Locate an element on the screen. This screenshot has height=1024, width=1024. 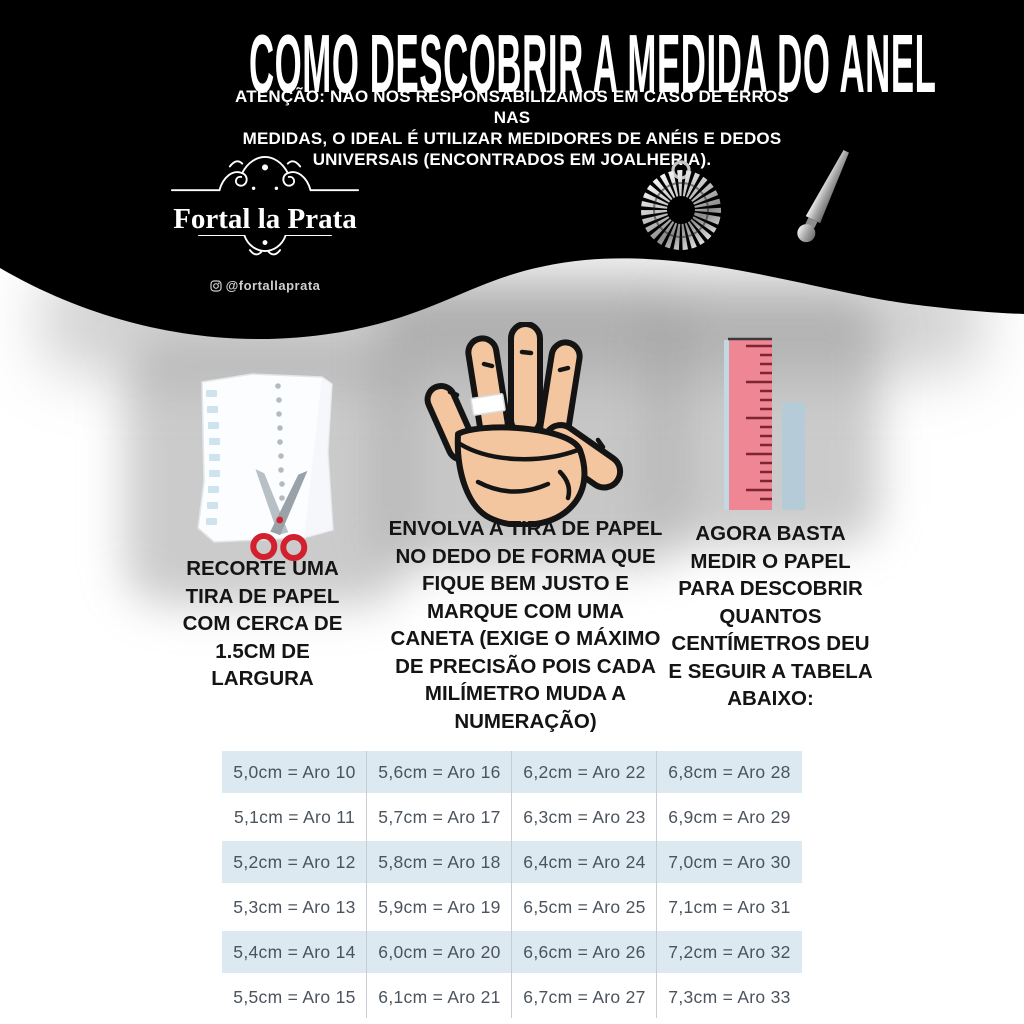
hand-with-paper-strip-icon is located at coordinates (524, 424).